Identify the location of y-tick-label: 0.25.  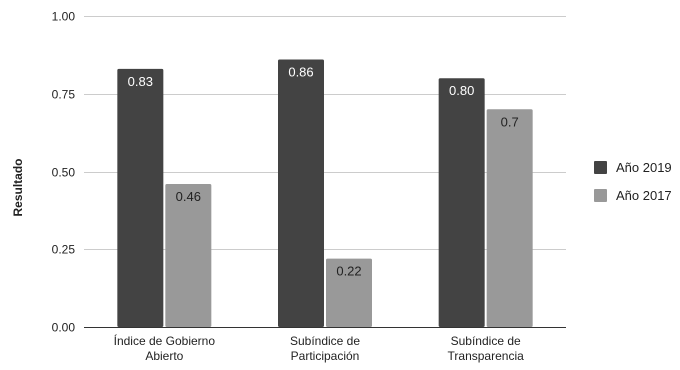
(64, 250).